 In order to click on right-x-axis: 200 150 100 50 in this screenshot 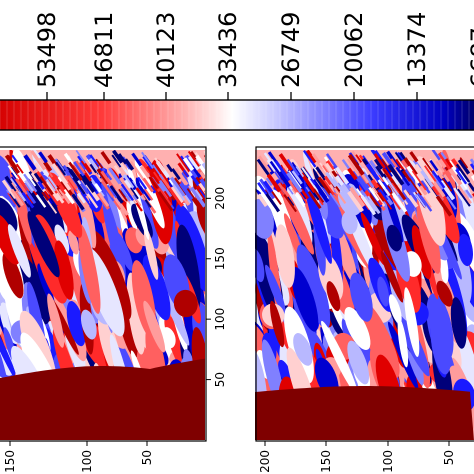, I will do `click(357, 457)`.